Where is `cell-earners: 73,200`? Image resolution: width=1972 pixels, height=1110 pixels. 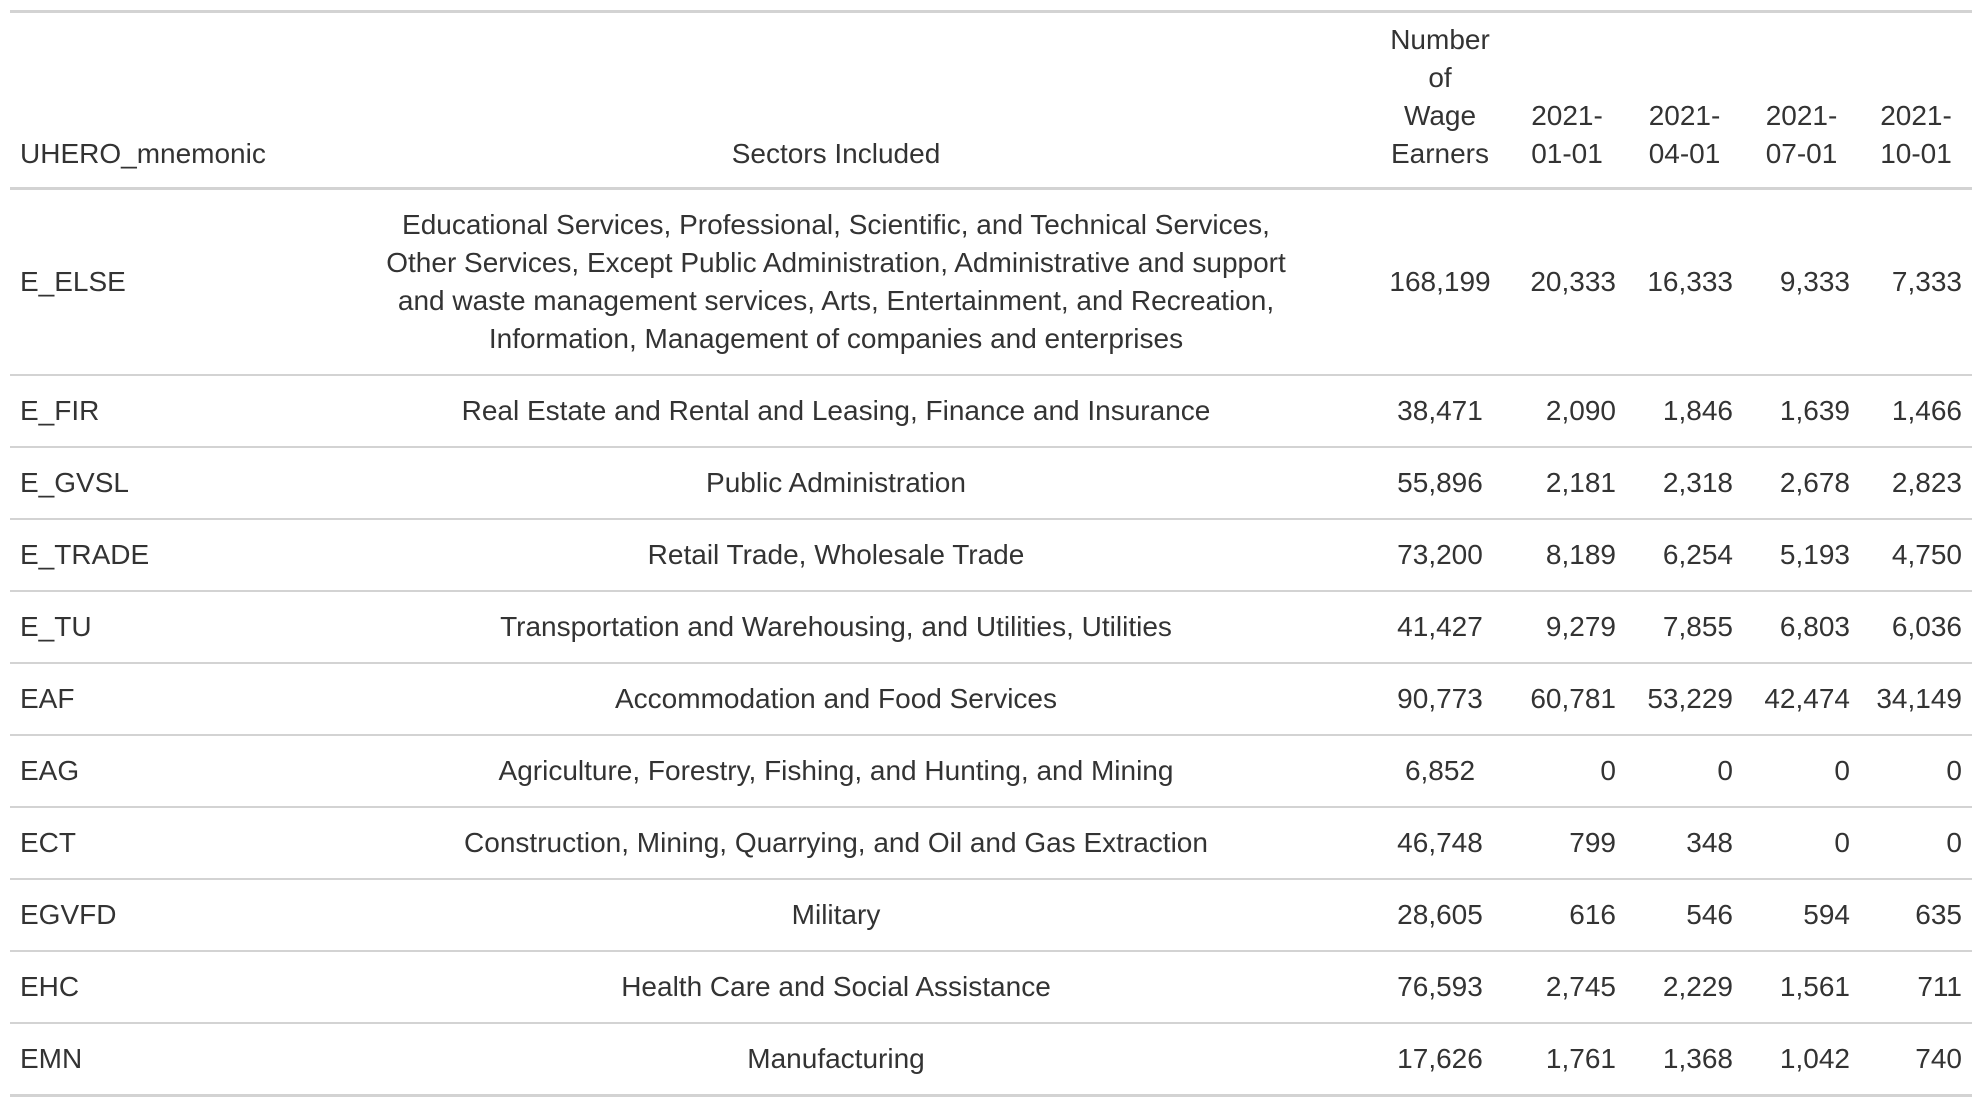
cell-earners: 73,200 is located at coordinates (1440, 555).